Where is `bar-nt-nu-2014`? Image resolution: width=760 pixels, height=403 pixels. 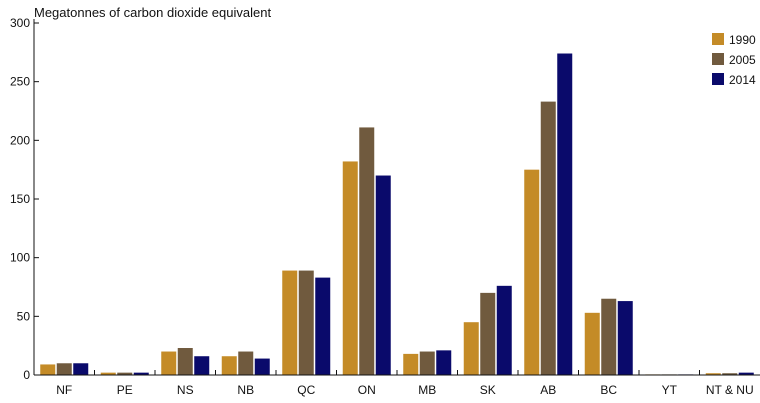
bar-nt-nu-2014 is located at coordinates (746, 373).